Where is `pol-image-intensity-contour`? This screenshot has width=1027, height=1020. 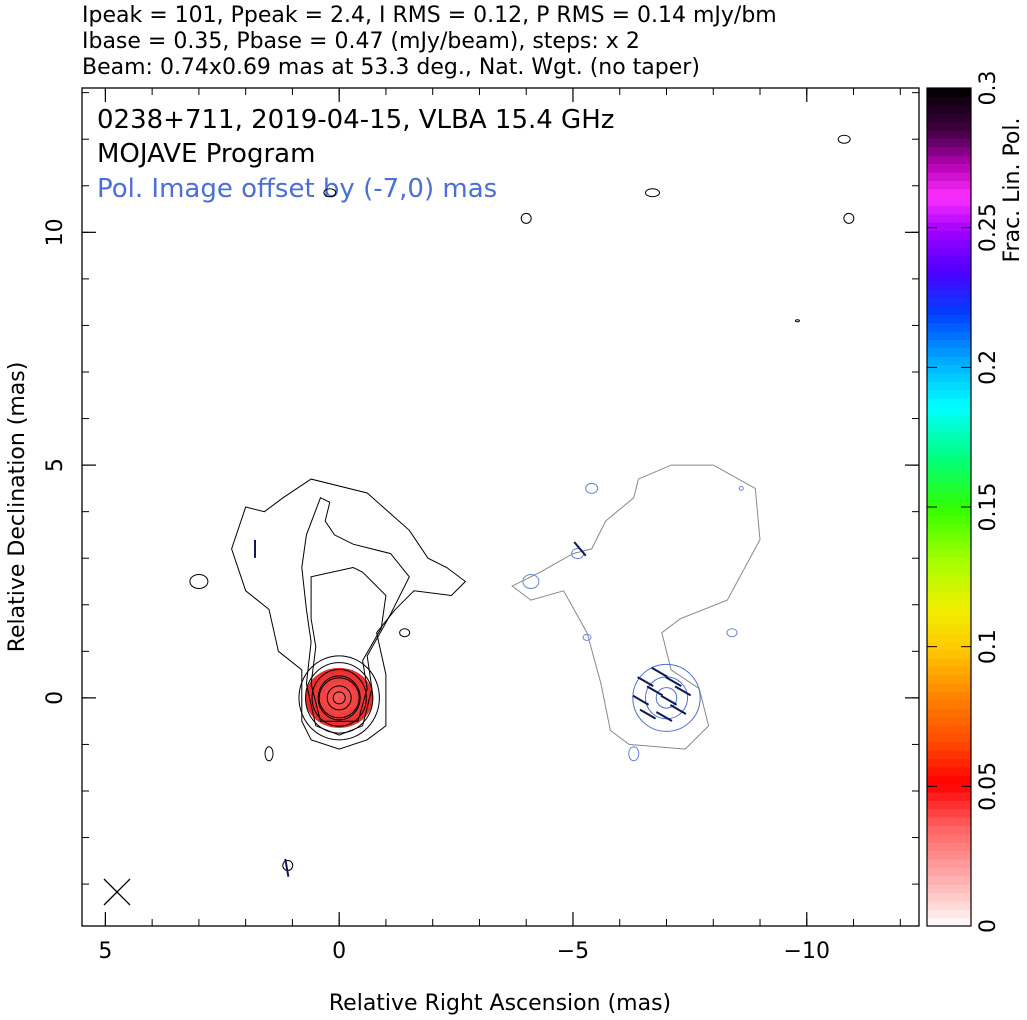 pol-image-intensity-contour is located at coordinates (636, 607).